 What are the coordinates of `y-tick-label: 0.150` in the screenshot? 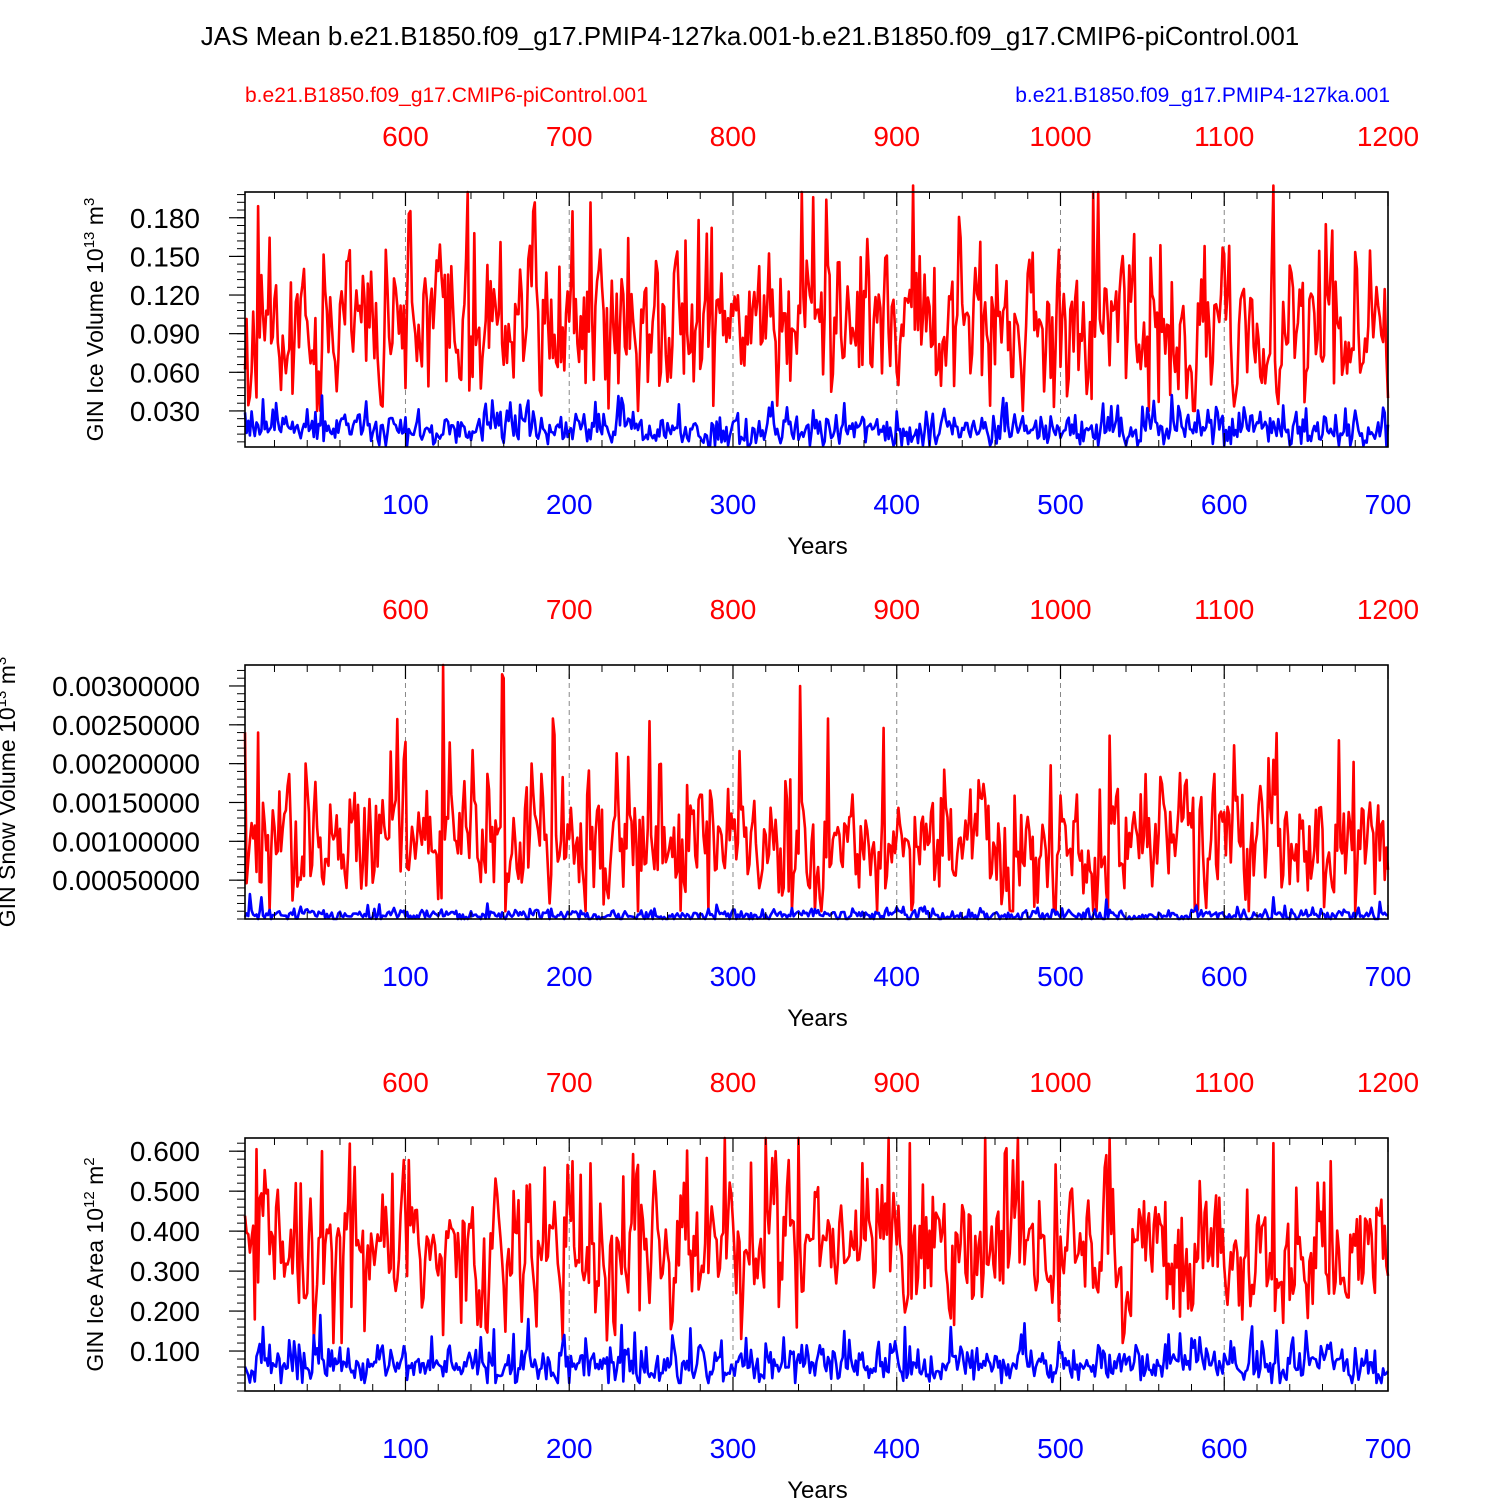 It's located at (165, 256).